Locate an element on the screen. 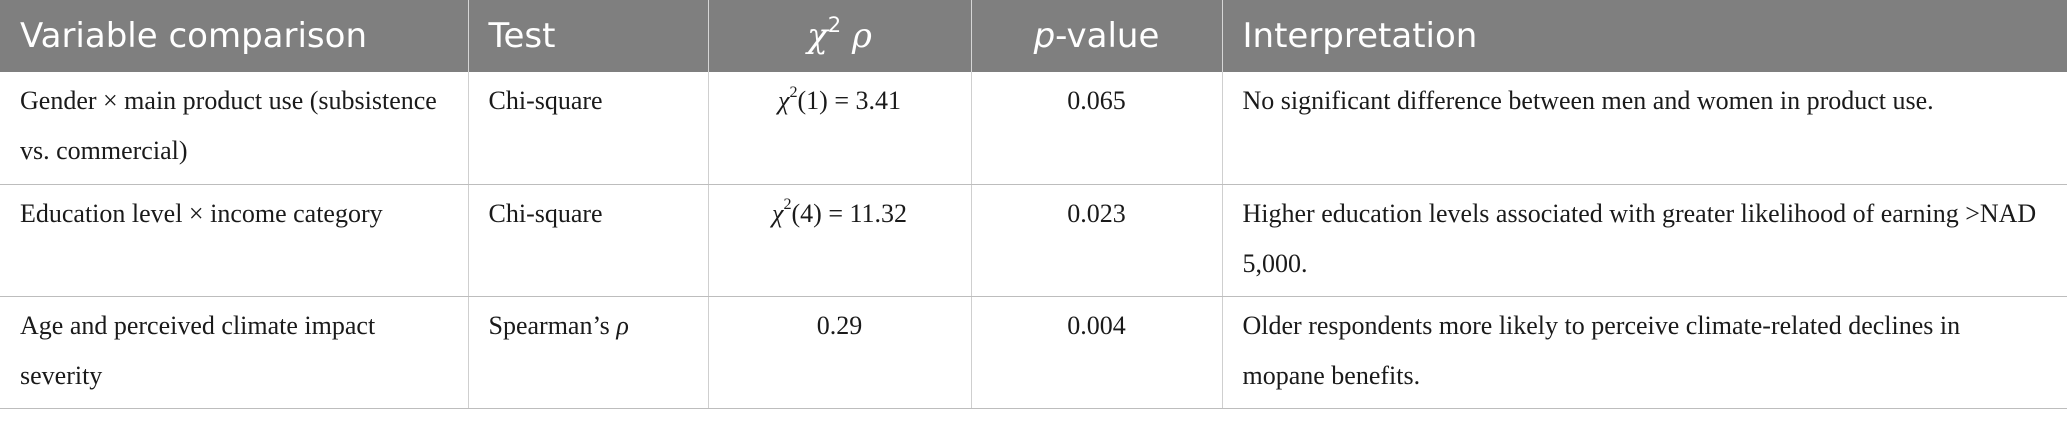  header-test: Test is located at coordinates (587, 36).